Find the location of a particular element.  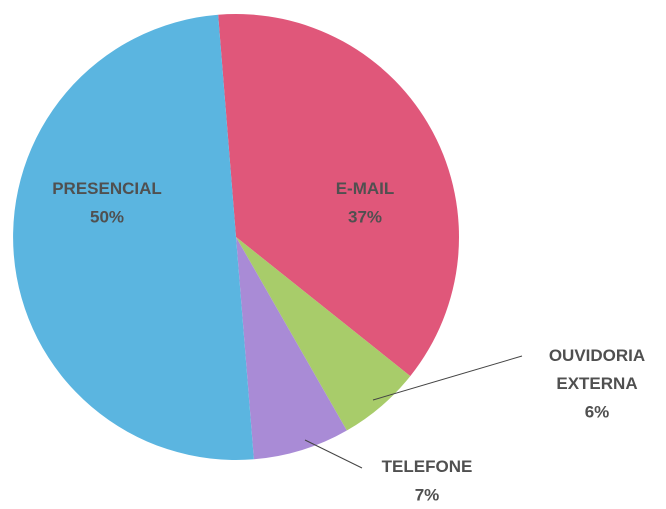

label-line: E-MAIL is located at coordinates (365, 188).